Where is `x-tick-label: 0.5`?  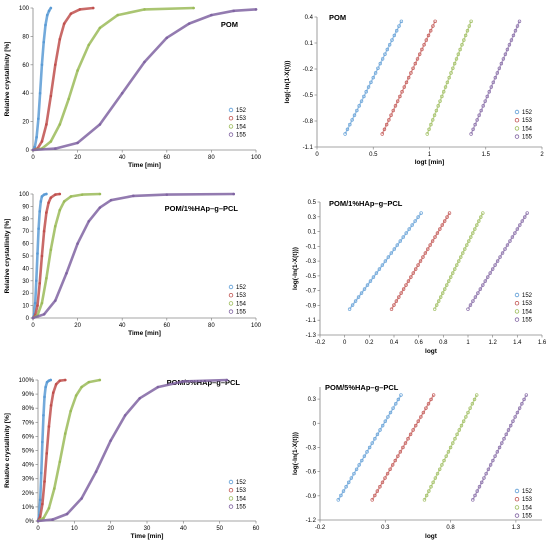
x-tick-label: 0.5 is located at coordinates (373, 155).